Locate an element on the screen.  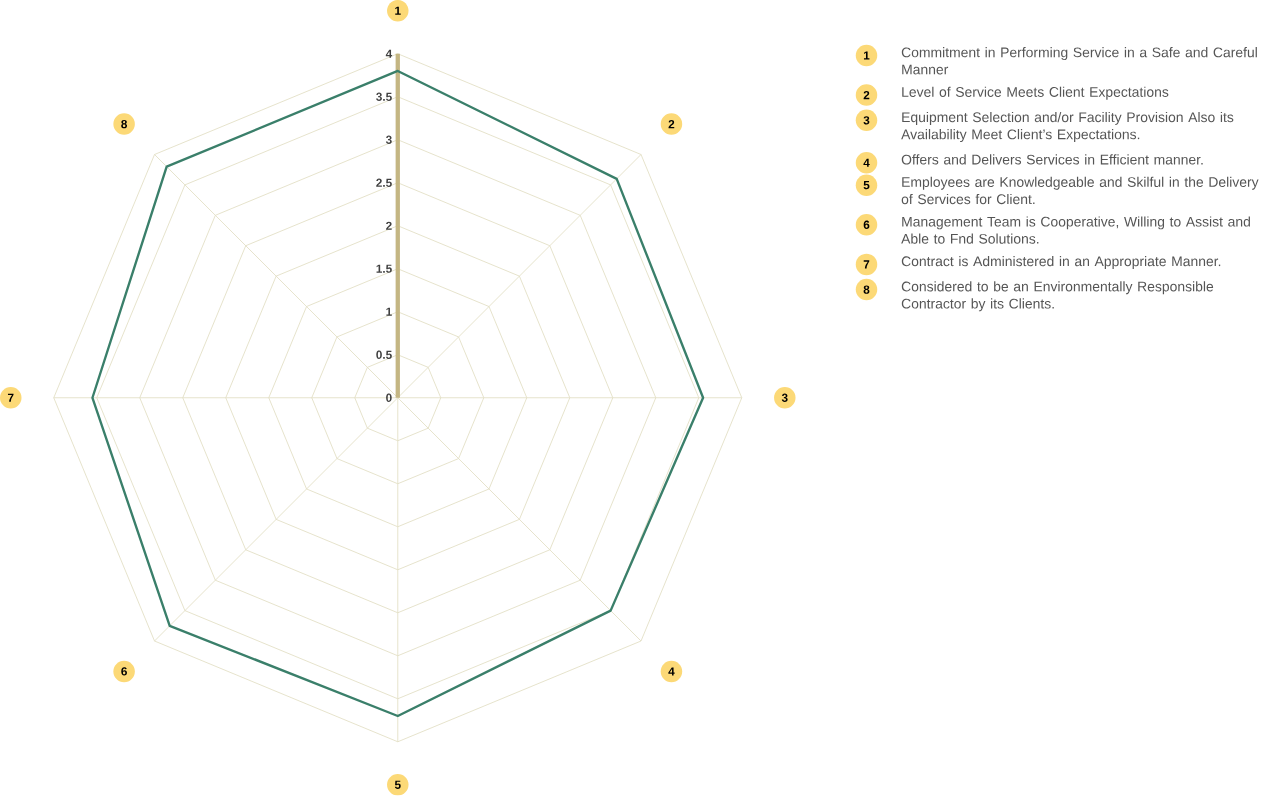
text: Equipment Selection and/or Facility Provision Also its Availability Meet Client’s Expectations. is located at coordinates (1067, 127).